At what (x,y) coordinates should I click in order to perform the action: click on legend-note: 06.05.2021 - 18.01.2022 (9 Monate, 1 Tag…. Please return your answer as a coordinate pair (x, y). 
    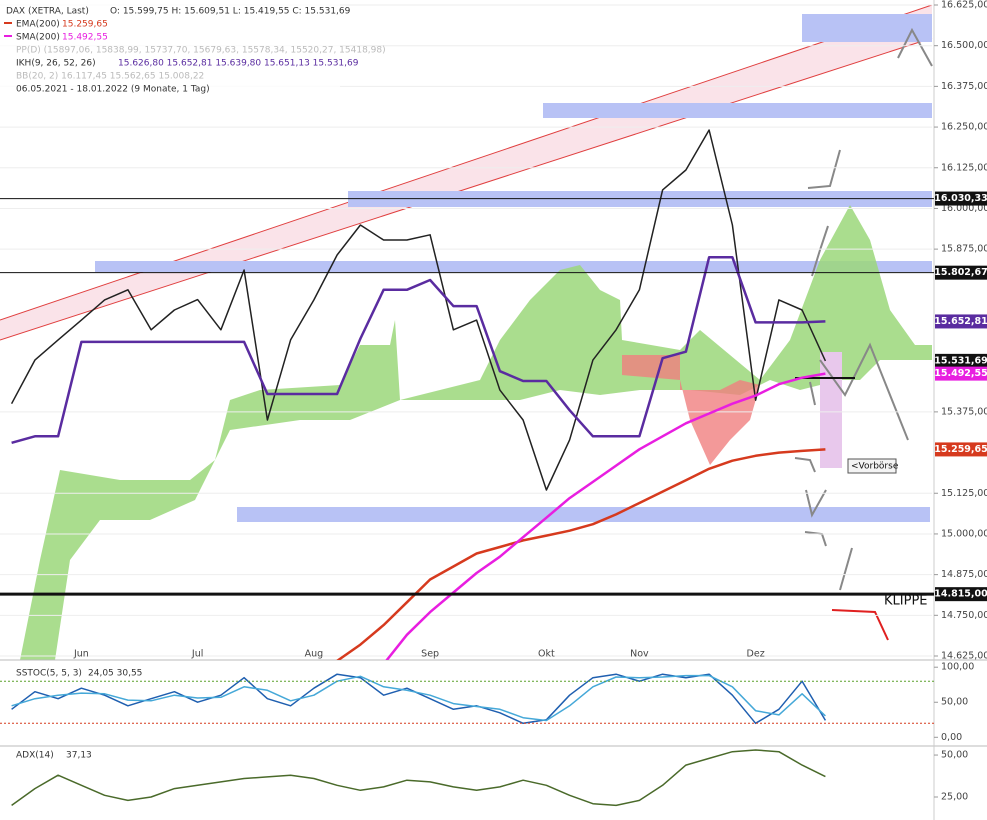
    Looking at the image, I should click on (113, 90).